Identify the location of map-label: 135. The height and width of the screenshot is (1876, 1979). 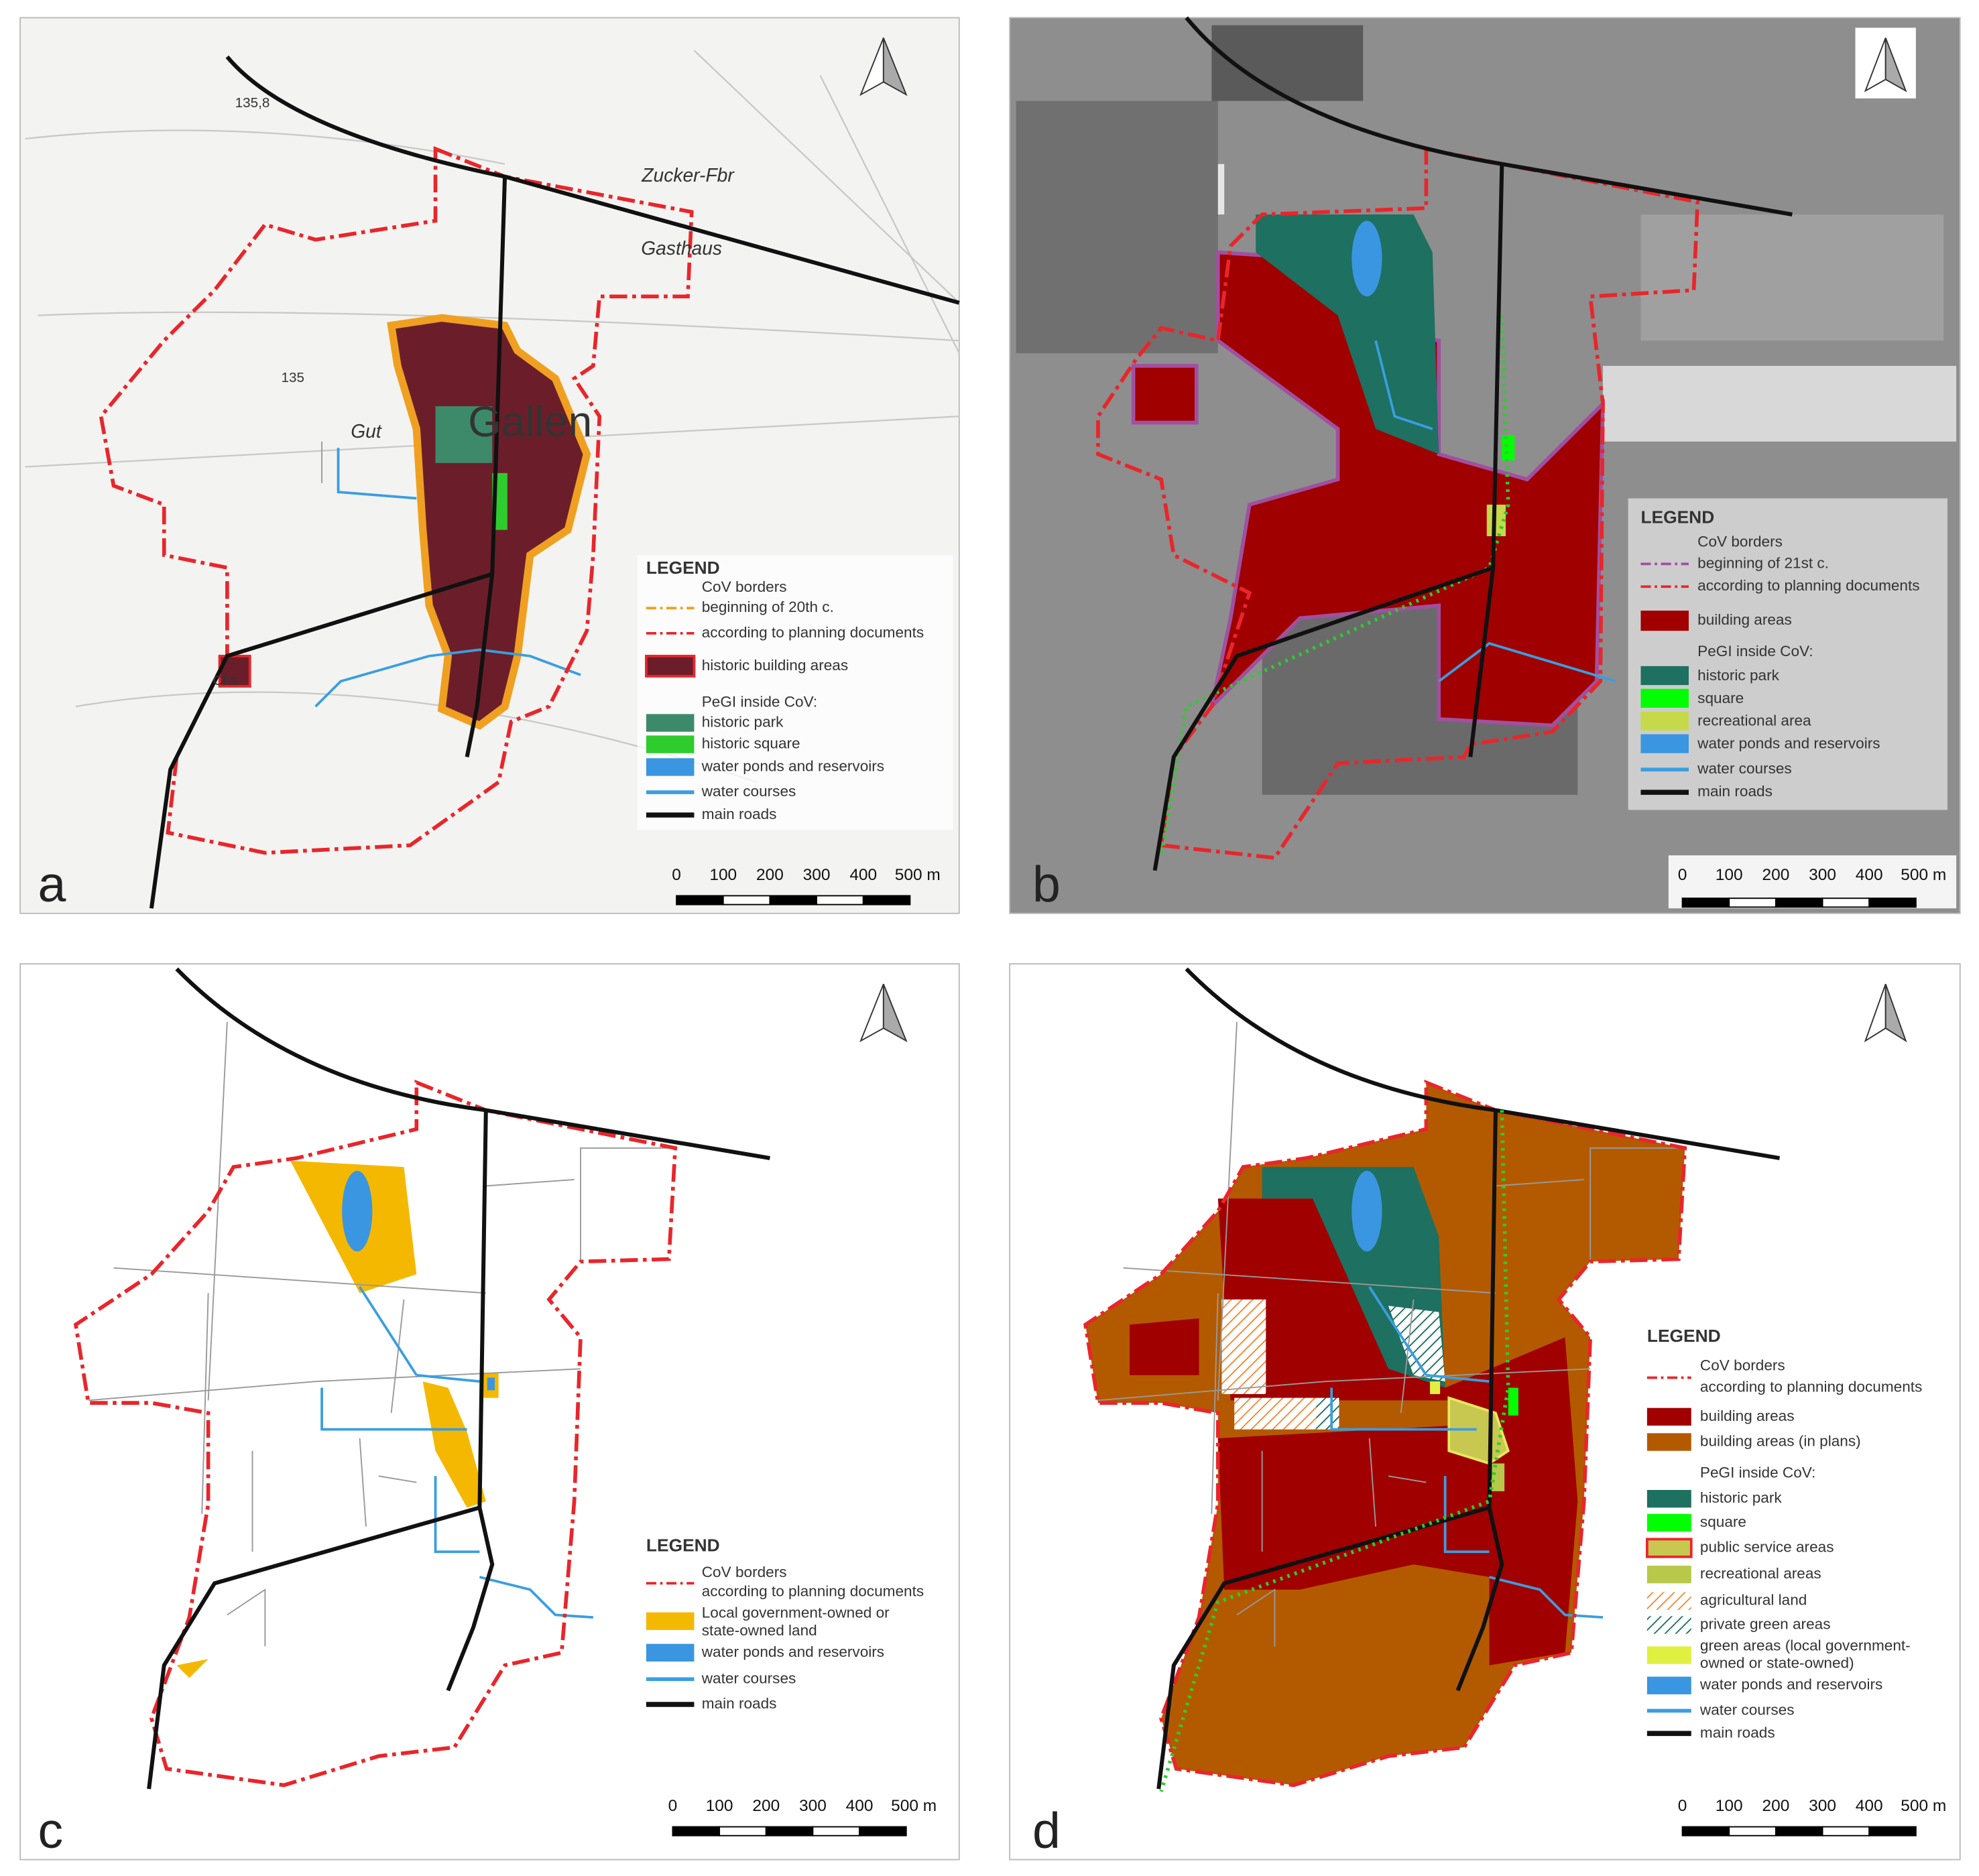
(293, 377).